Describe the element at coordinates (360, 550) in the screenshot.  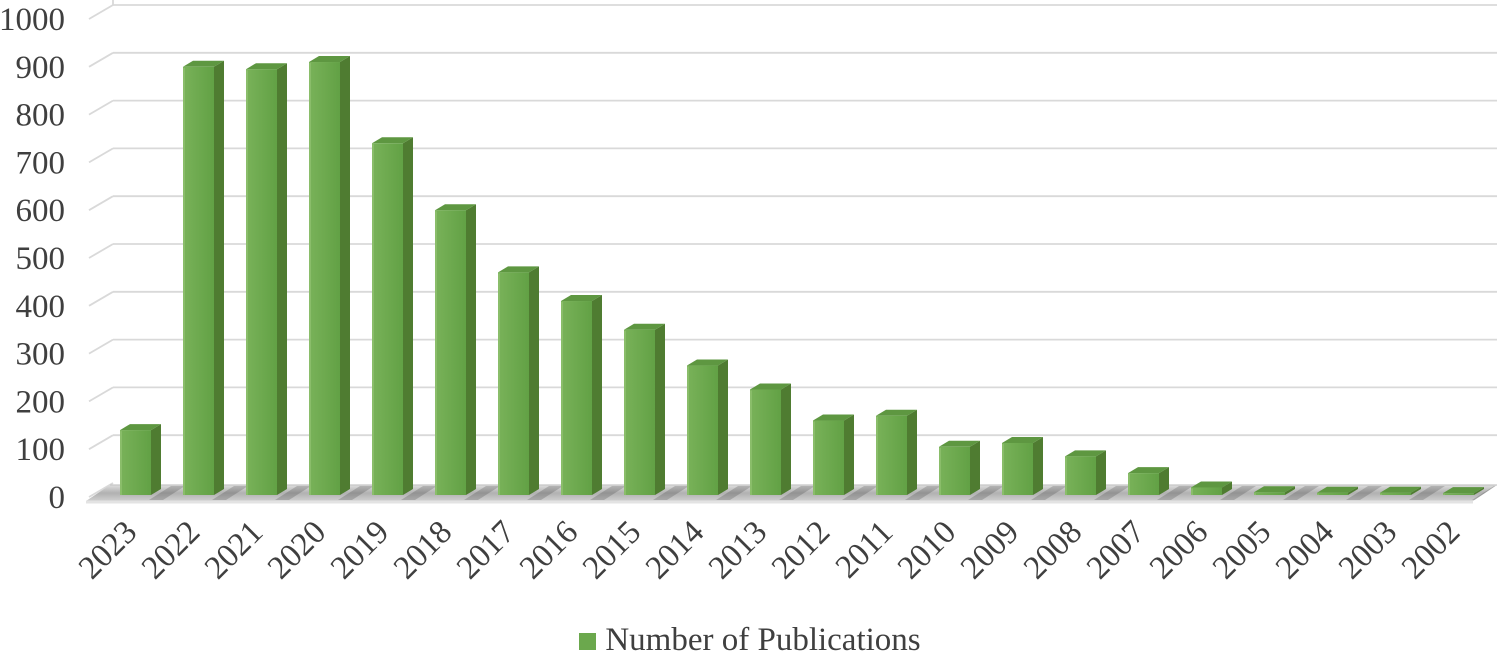
I see `x-axis-year-label: 2019` at that location.